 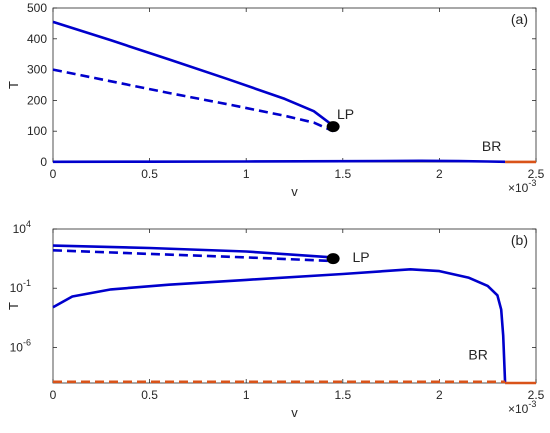 I want to click on y-tick-label: 300, so click(x=37, y=70).